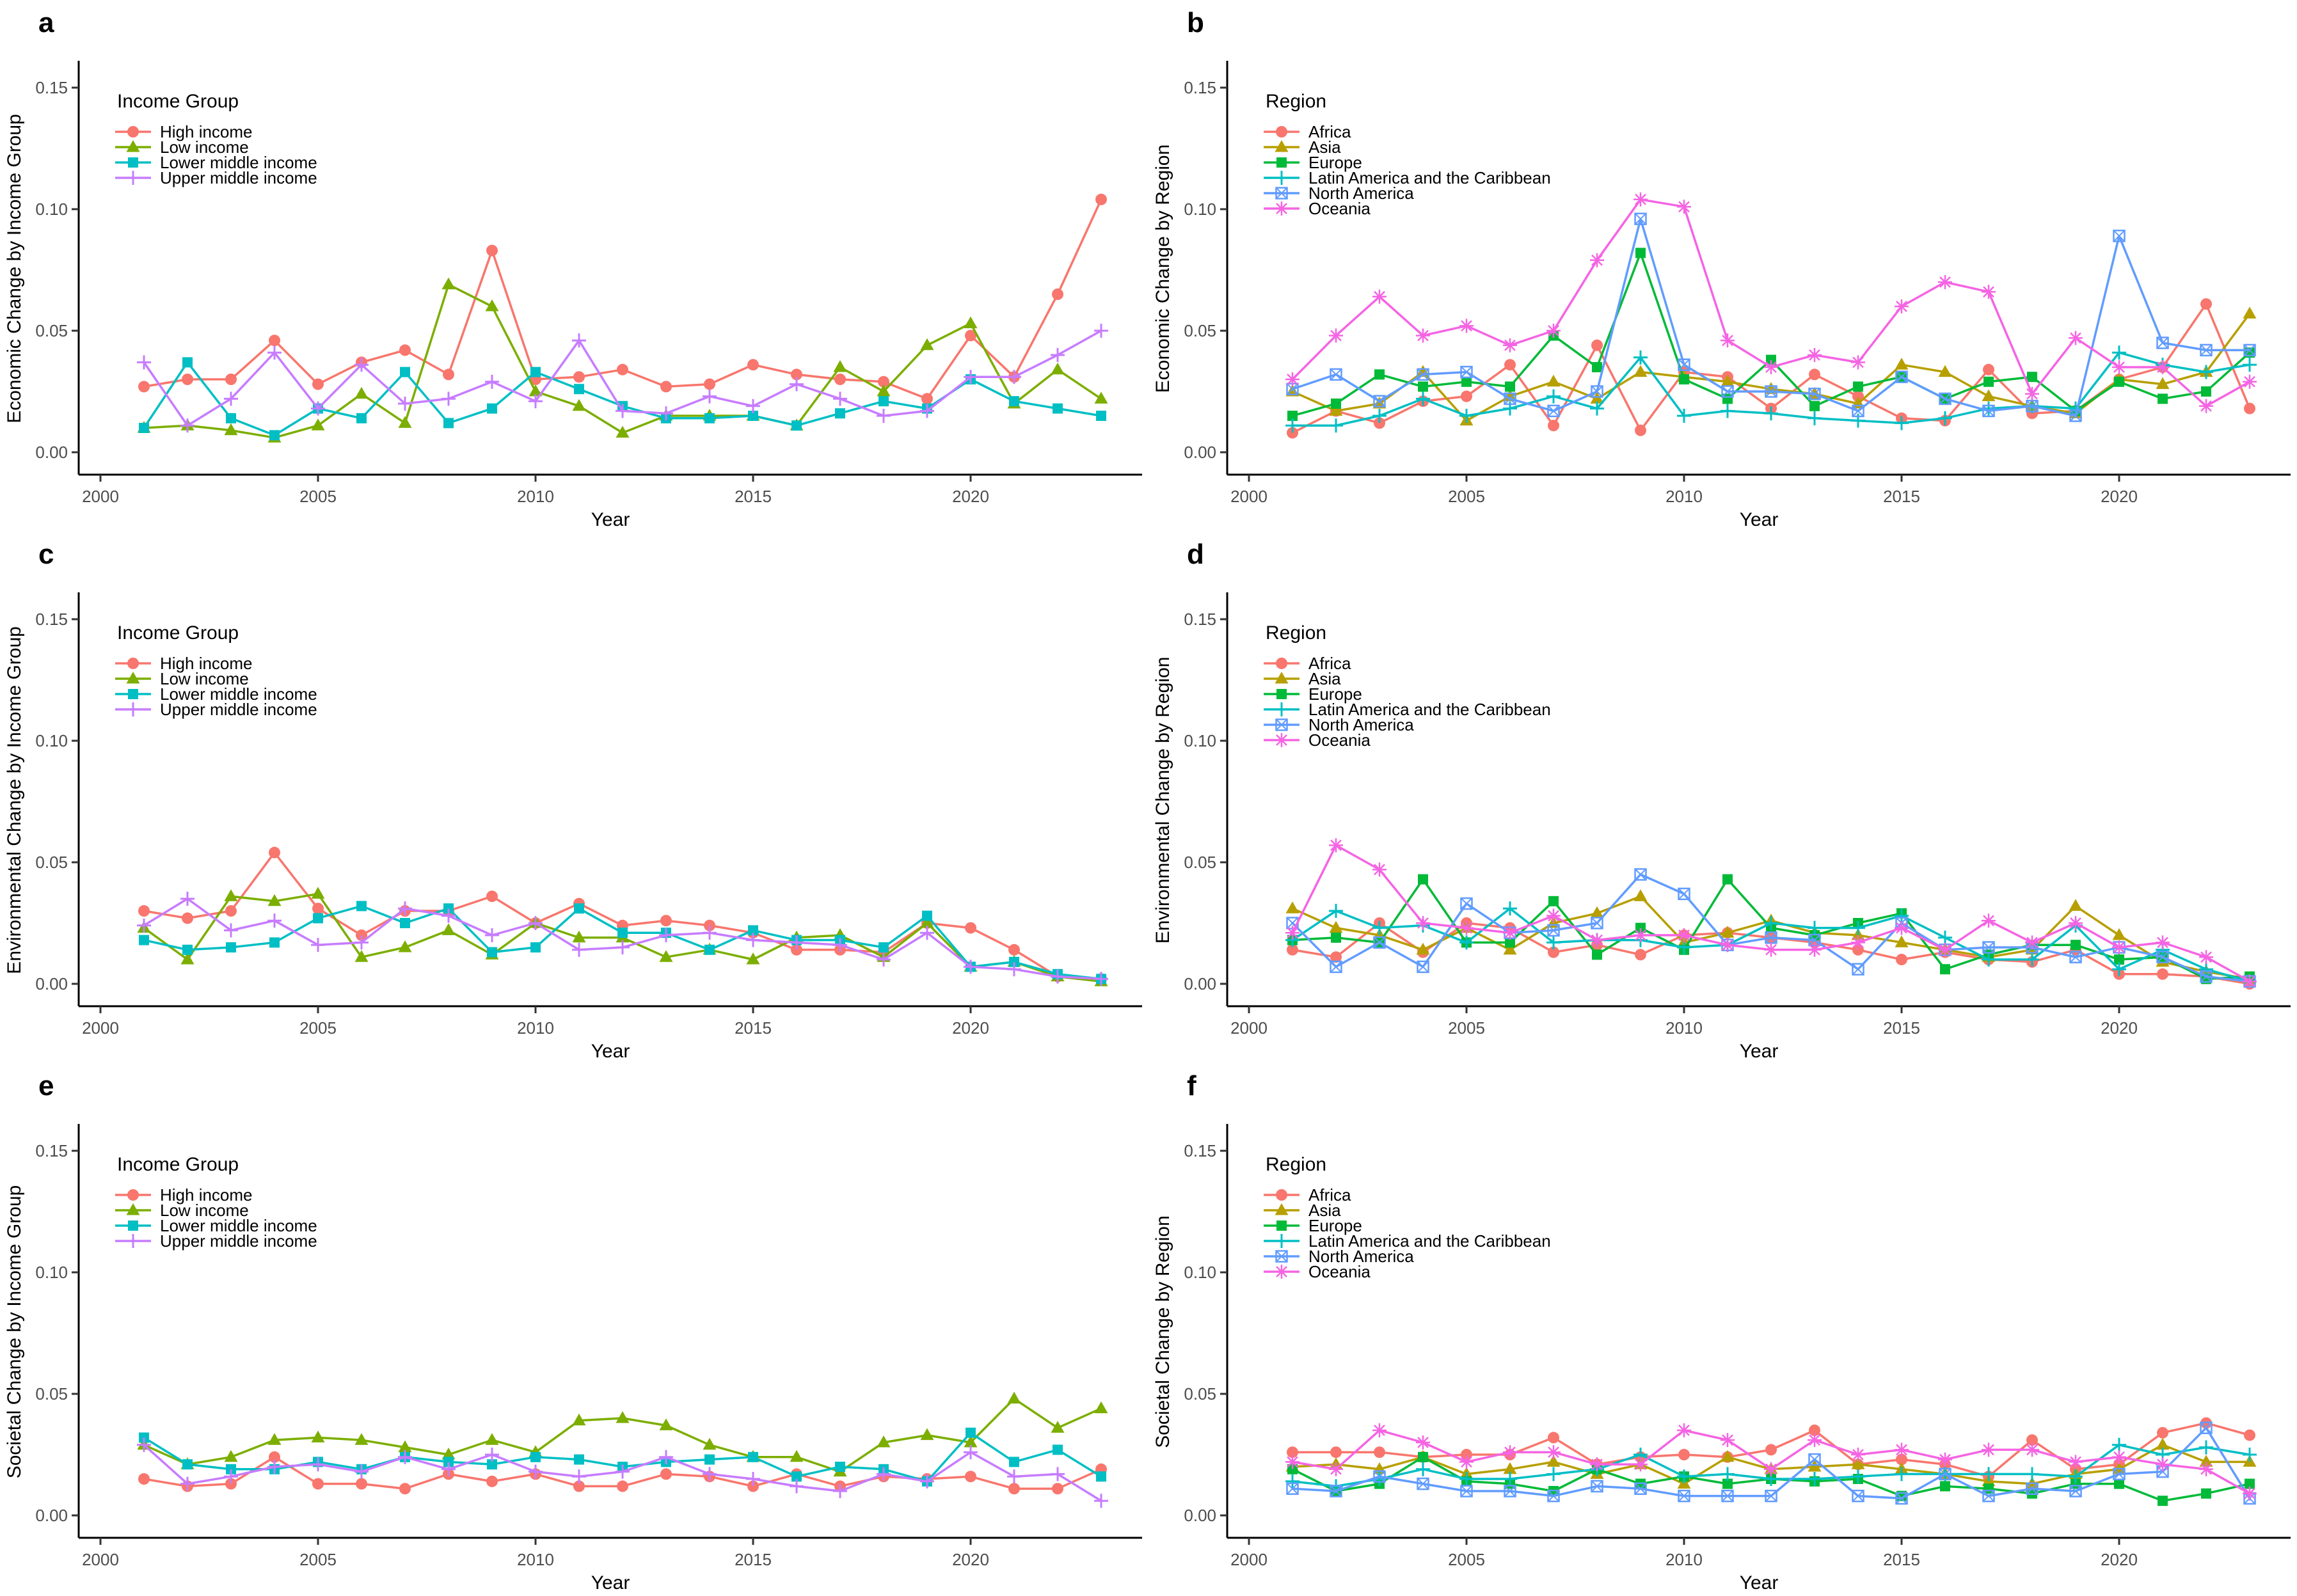 The width and height of the screenshot is (2297, 1596). I want to click on legend-item: Low income, so click(182, 147).